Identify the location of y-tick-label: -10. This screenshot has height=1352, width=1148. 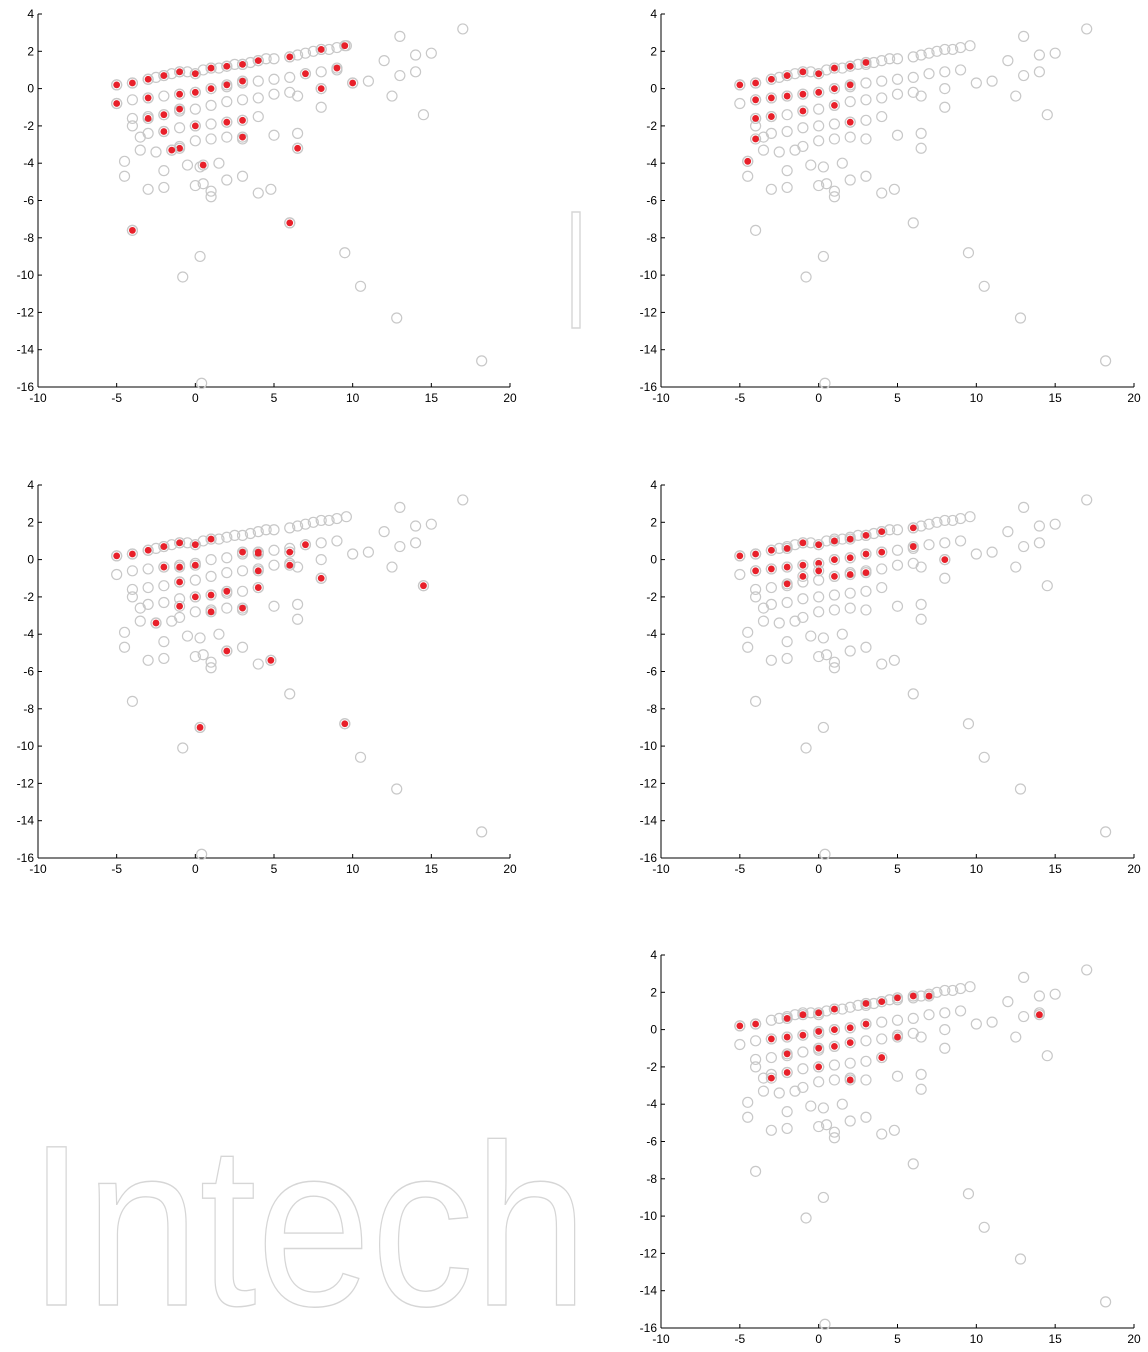
(26, 275).